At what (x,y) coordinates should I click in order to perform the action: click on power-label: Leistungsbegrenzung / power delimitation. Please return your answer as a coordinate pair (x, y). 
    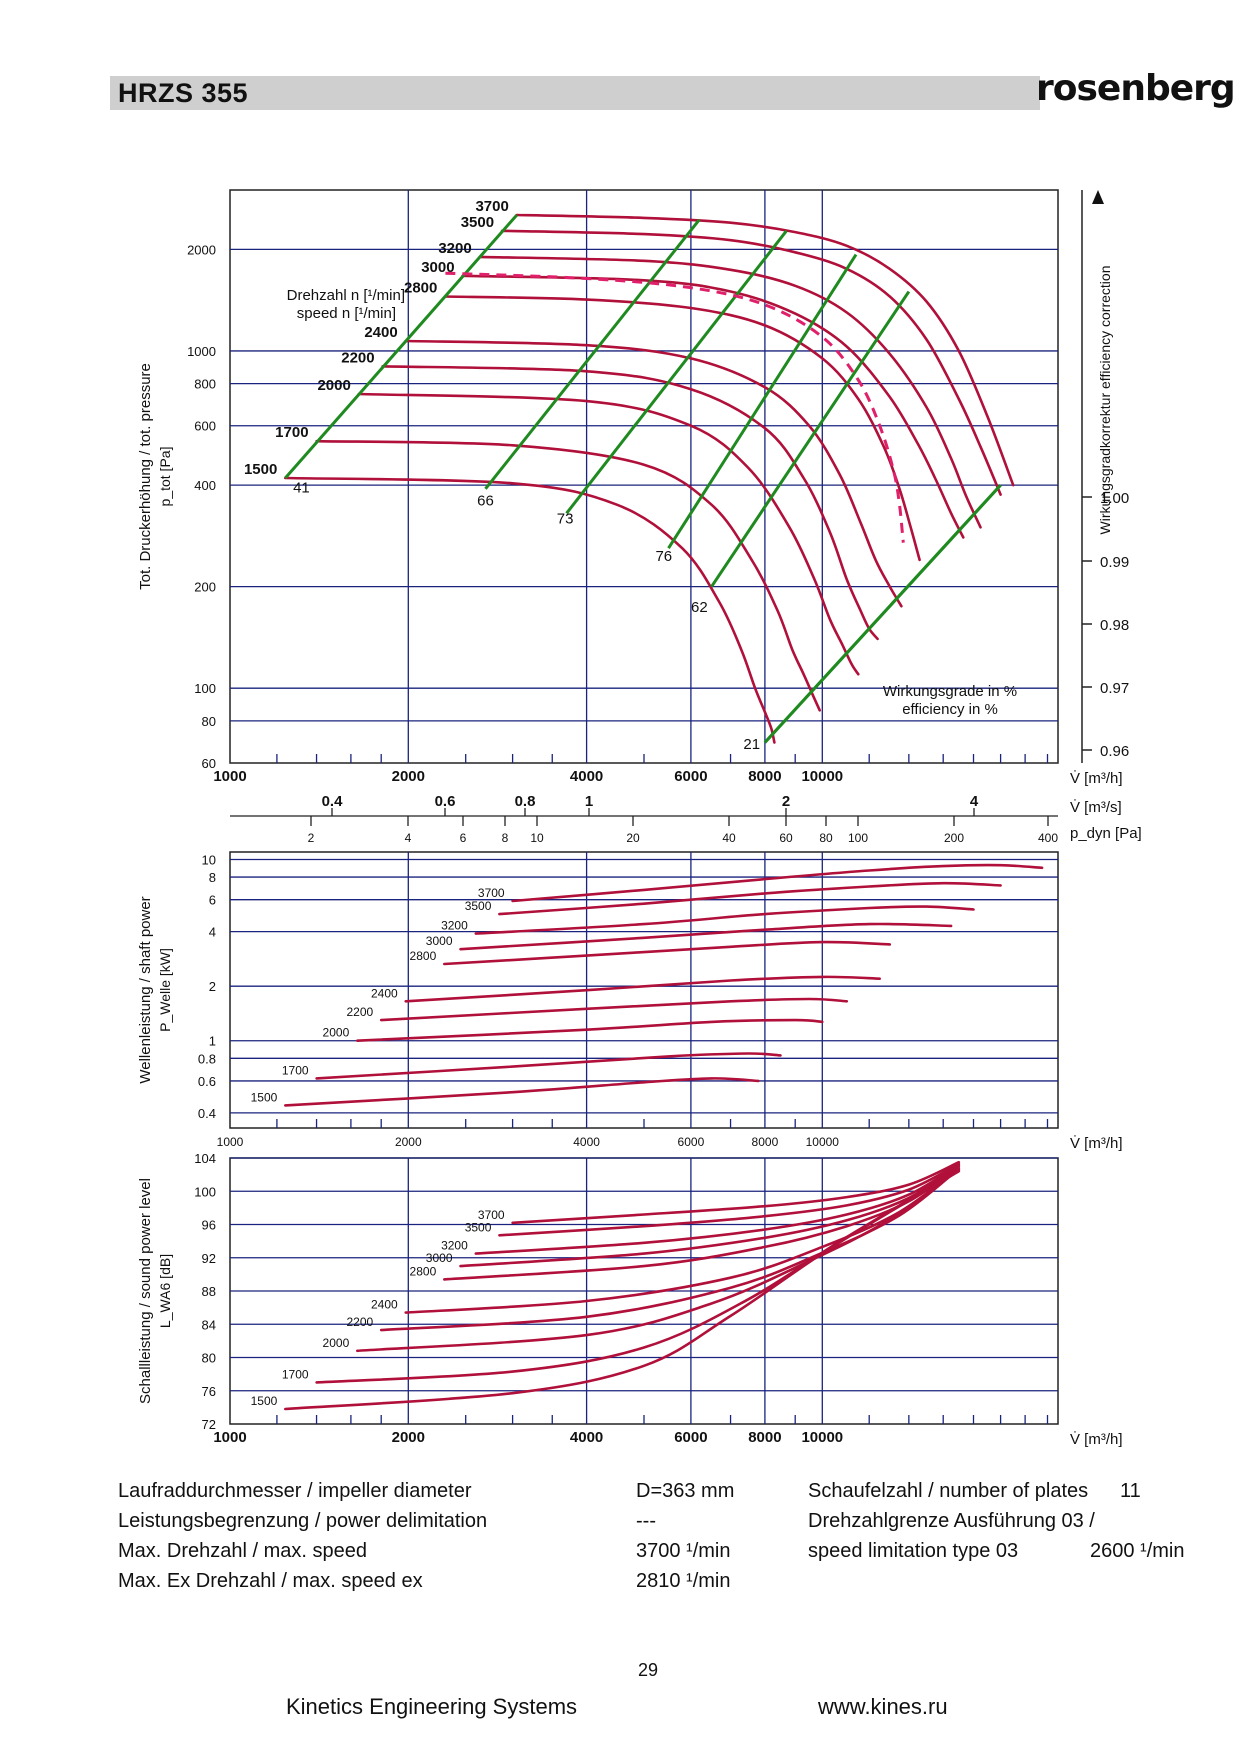
    Looking at the image, I should click on (303, 1521).